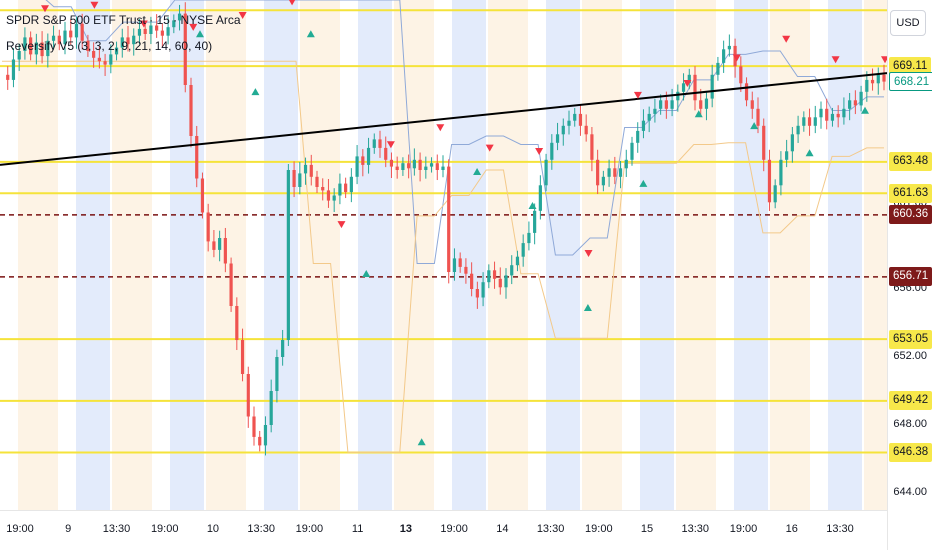 This screenshot has height=551, width=932. What do you see at coordinates (910, 81) in the screenshot?
I see `current-price-label: 668.21` at bounding box center [910, 81].